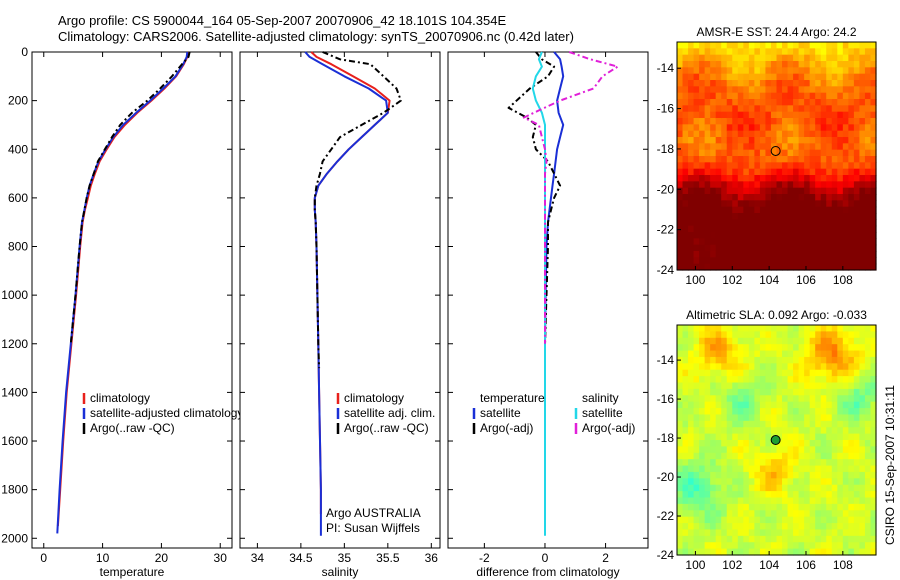  I want to click on temperature-xtick-label: 10, so click(103, 558).